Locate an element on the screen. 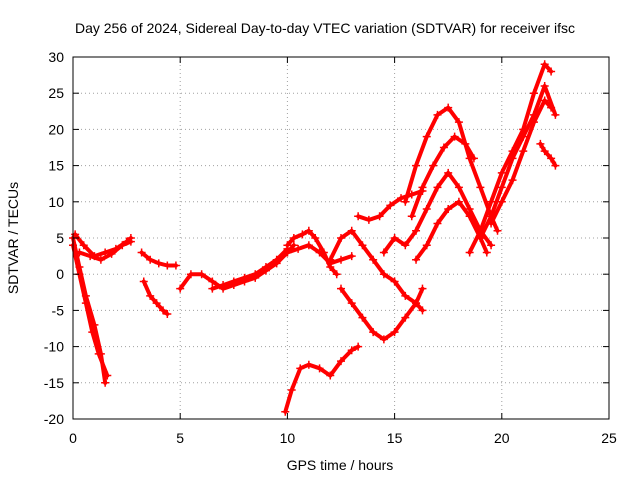  y-tick-label: 30 is located at coordinates (56, 57).